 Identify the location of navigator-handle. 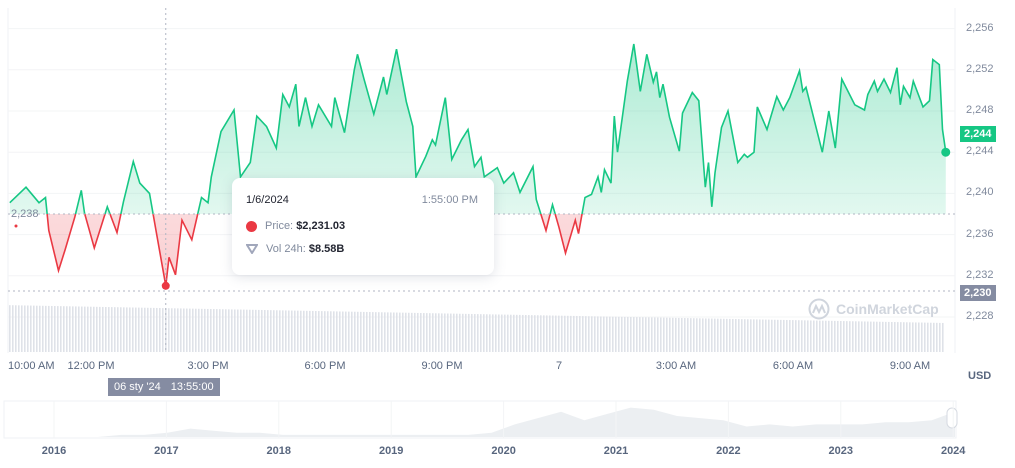
(952, 418).